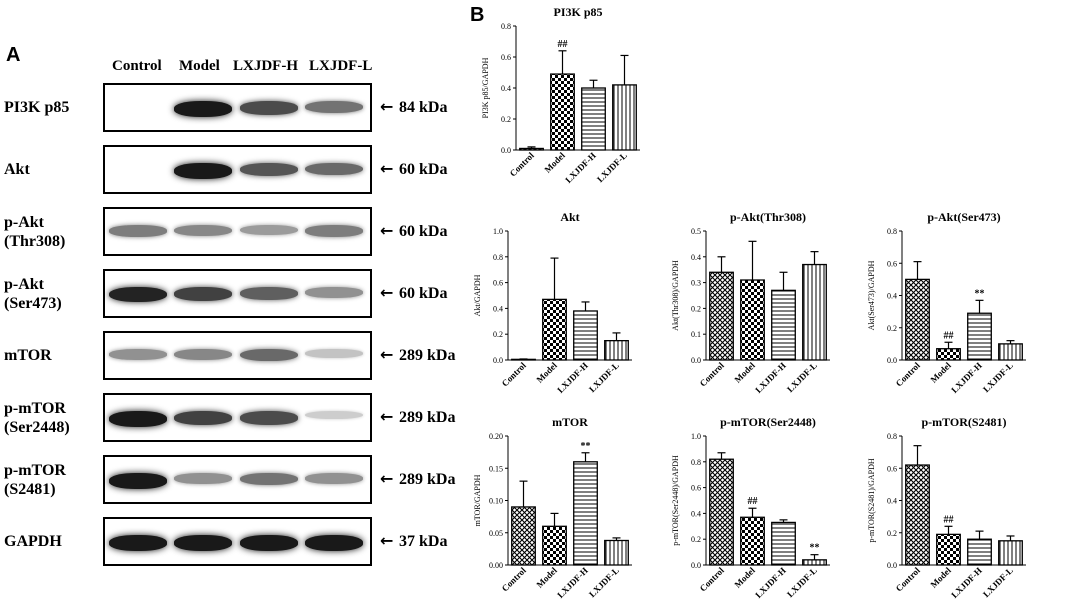 The width and height of the screenshot is (1065, 611). Describe the element at coordinates (37, 418) in the screenshot. I see `blot-label: p-mTOR (Ser2448)` at that location.